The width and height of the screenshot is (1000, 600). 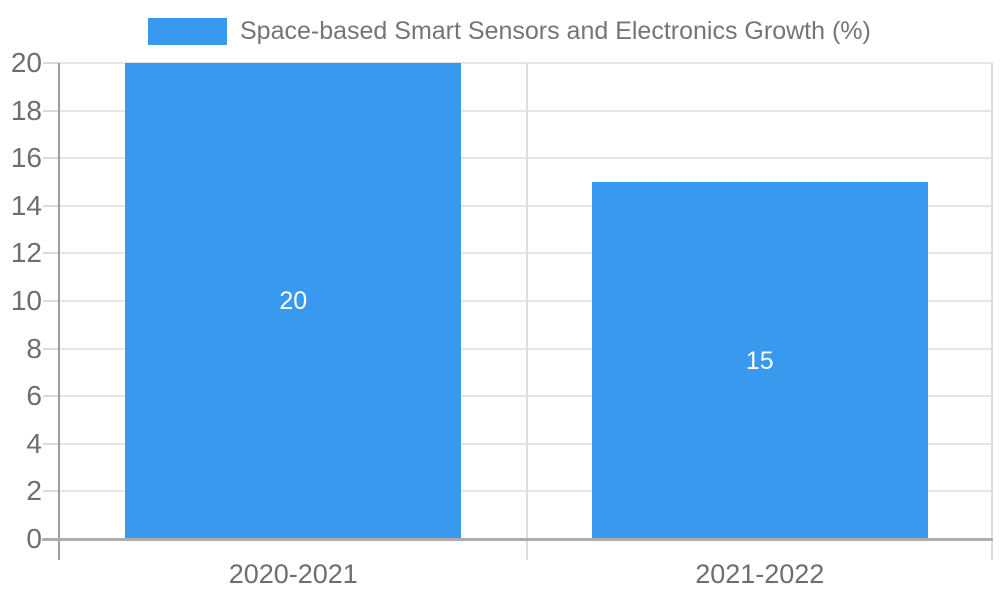 I want to click on y-axis-label: 14, so click(x=26, y=205).